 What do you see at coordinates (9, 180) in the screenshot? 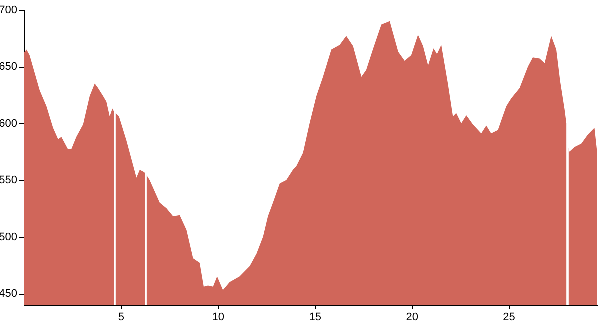
I see `y-tick-label: 550` at bounding box center [9, 180].